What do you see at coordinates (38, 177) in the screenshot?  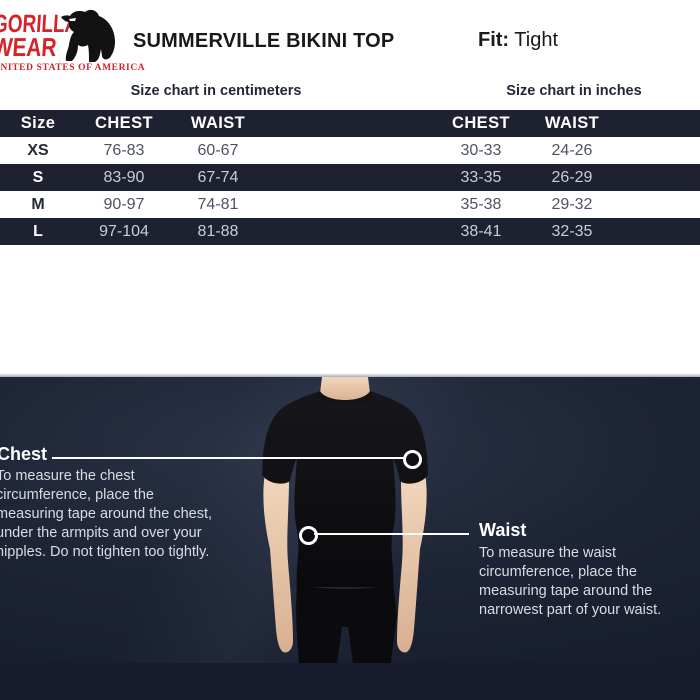 I see `cell-size: S` at bounding box center [38, 177].